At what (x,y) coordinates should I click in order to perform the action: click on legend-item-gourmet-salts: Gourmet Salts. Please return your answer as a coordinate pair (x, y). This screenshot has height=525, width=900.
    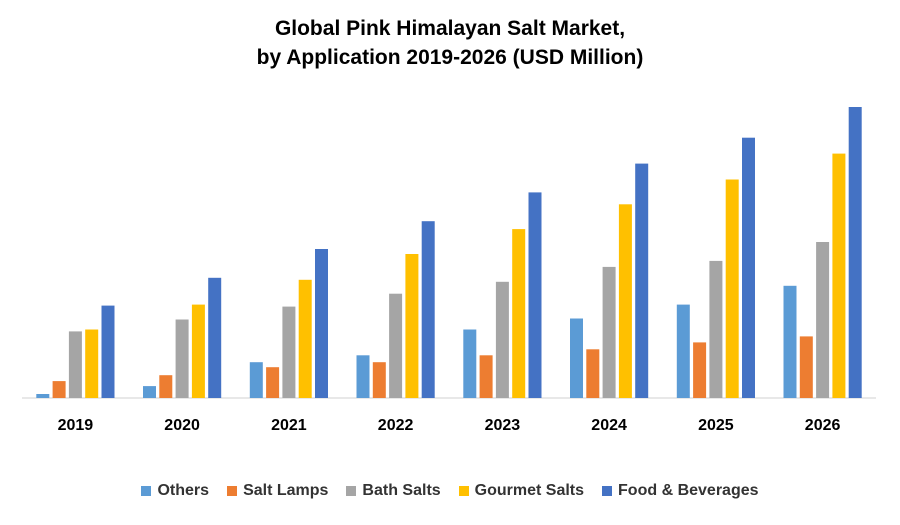
    Looking at the image, I should click on (521, 491).